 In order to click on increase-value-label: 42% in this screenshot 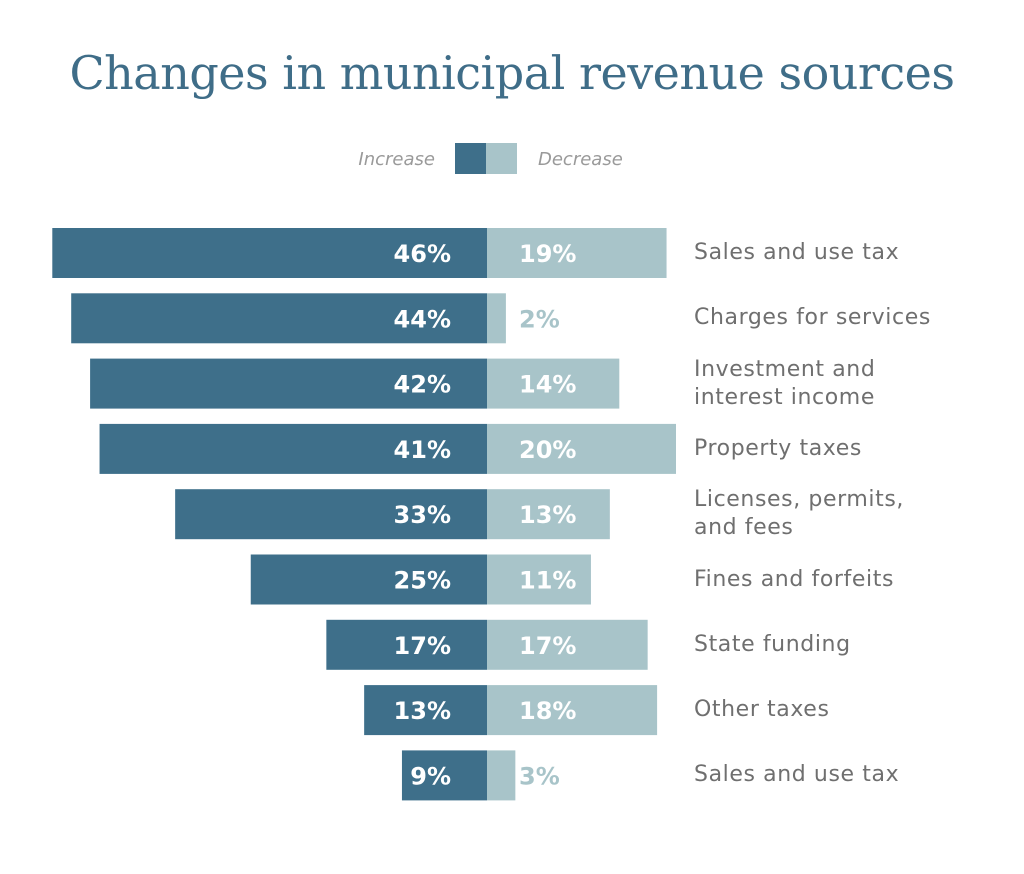, I will do `click(422, 385)`.